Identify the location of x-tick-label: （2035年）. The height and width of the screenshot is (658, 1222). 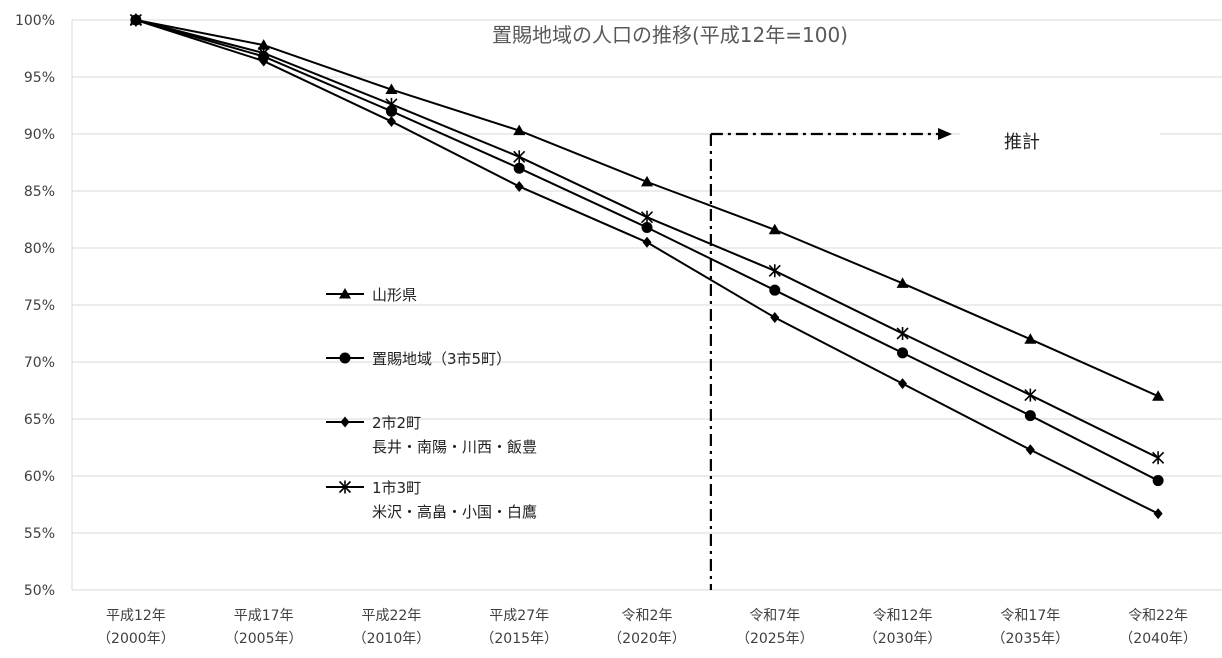
(1031, 639).